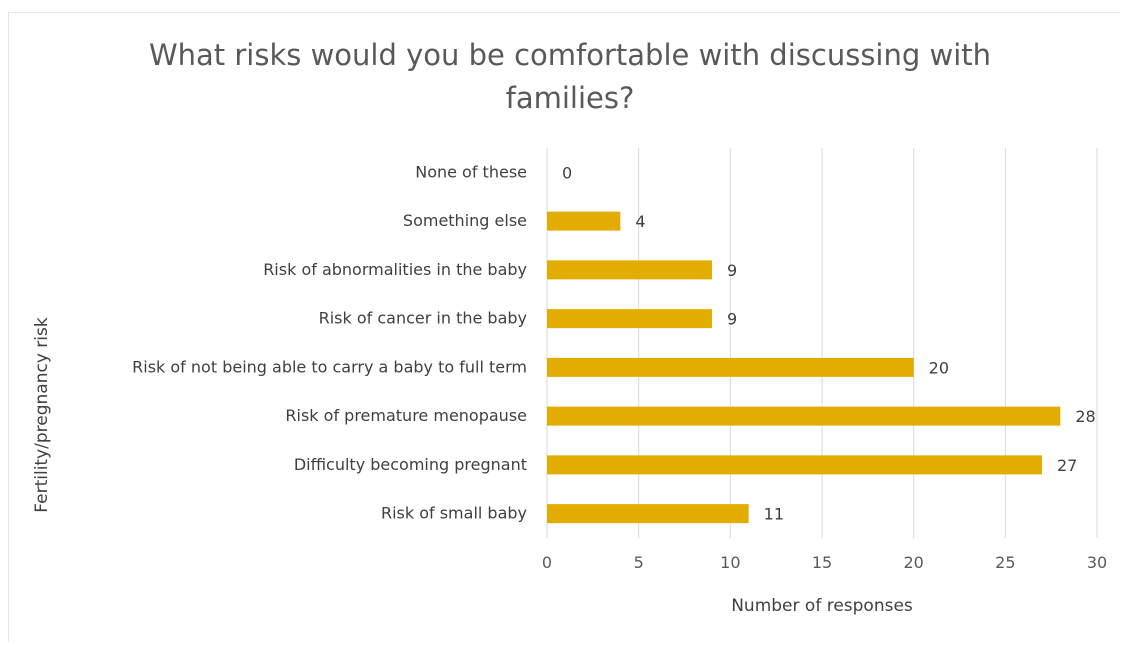 This screenshot has height=646, width=1124. I want to click on category-label: Risk of abnormalities in the baby, so click(395, 269).